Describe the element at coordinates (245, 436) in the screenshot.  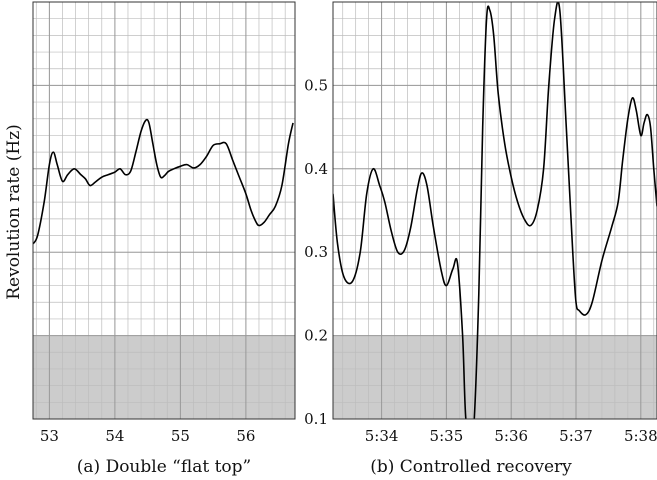
I see `x-tick-label: 56` at that location.